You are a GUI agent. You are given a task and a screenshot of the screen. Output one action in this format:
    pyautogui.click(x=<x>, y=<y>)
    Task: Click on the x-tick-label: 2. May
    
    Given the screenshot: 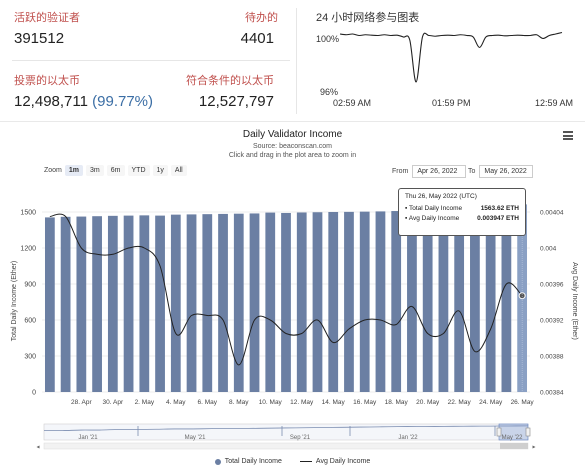 What is the action you would take?
    pyautogui.click(x=145, y=402)
    